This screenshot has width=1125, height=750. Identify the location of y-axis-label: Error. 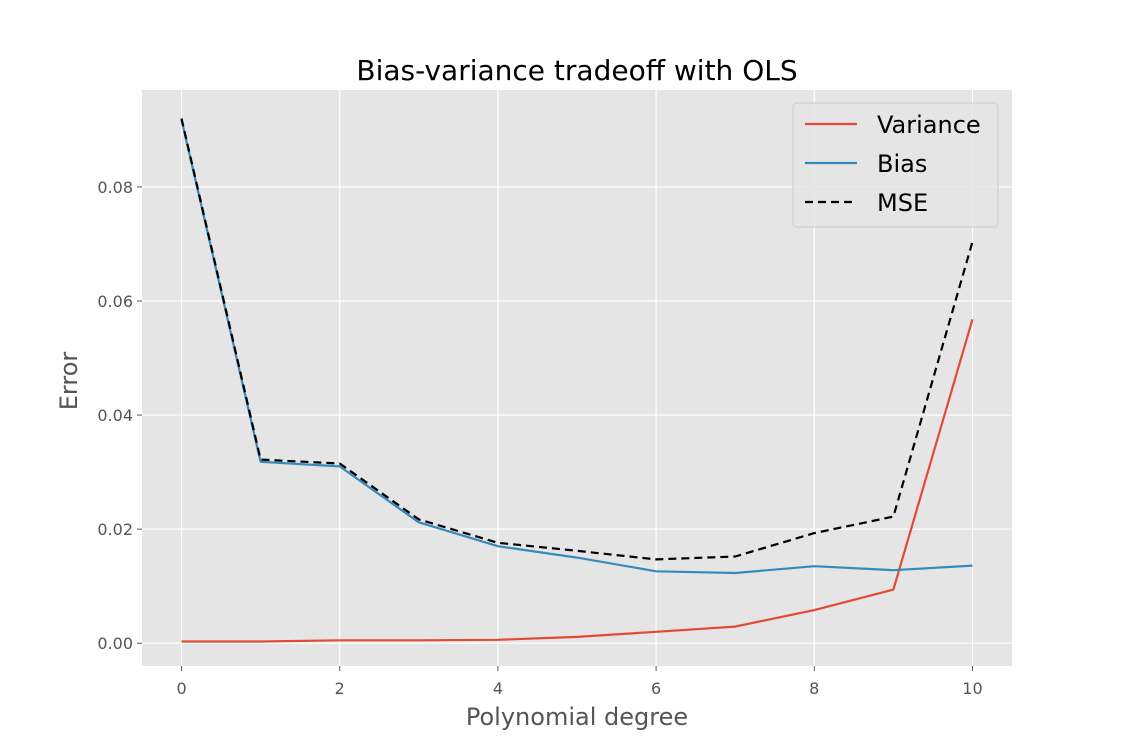
(69, 381).